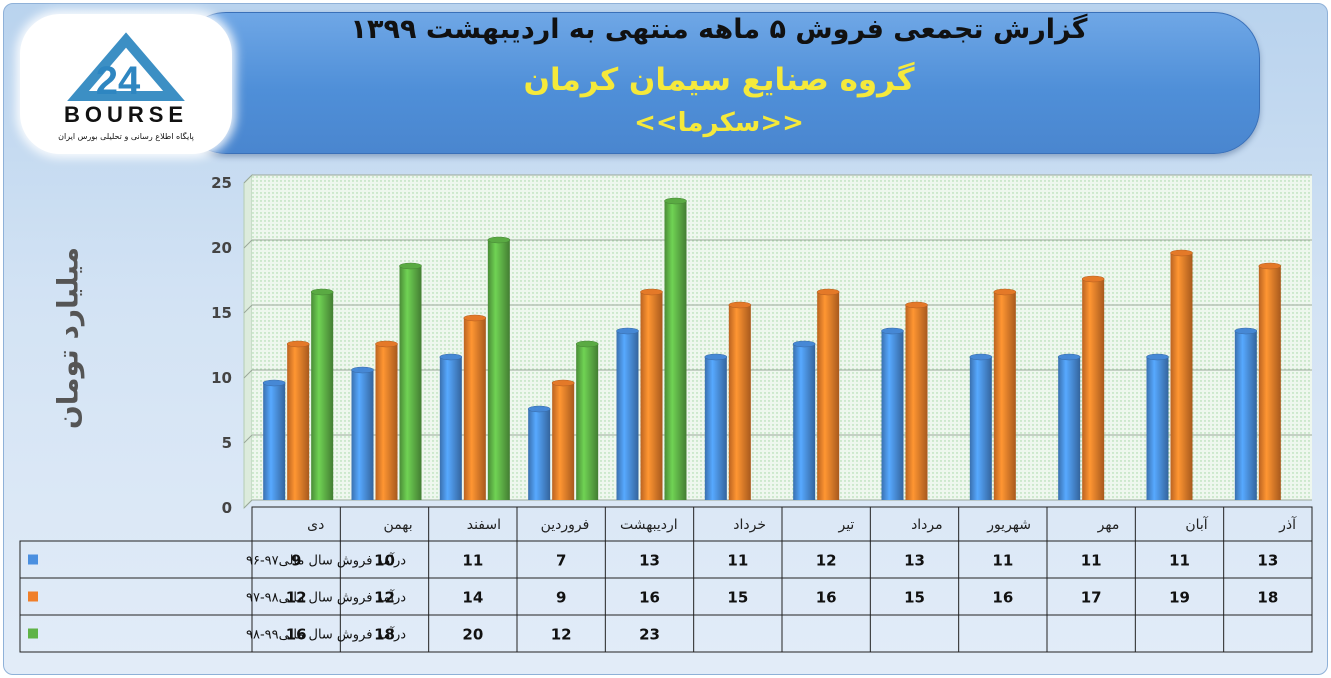 The height and width of the screenshot is (678, 1331). I want to click on data-label: 18, so click(384, 635).